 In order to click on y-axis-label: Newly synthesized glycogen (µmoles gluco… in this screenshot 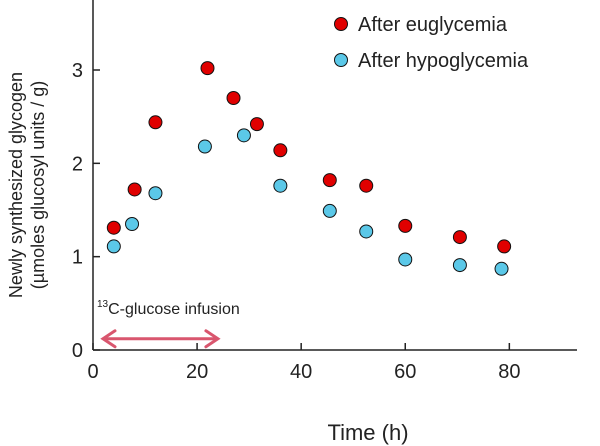, I will do `click(27, 185)`.